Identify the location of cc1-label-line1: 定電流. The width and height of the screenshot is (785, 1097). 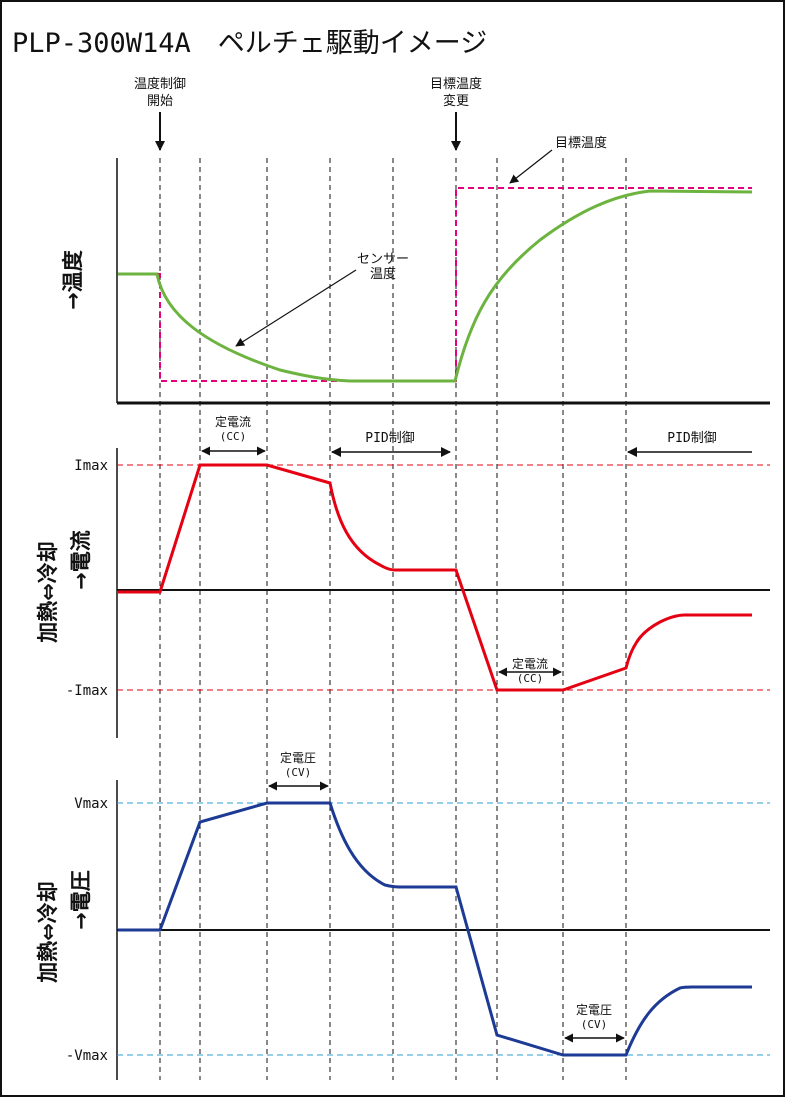
(233, 421).